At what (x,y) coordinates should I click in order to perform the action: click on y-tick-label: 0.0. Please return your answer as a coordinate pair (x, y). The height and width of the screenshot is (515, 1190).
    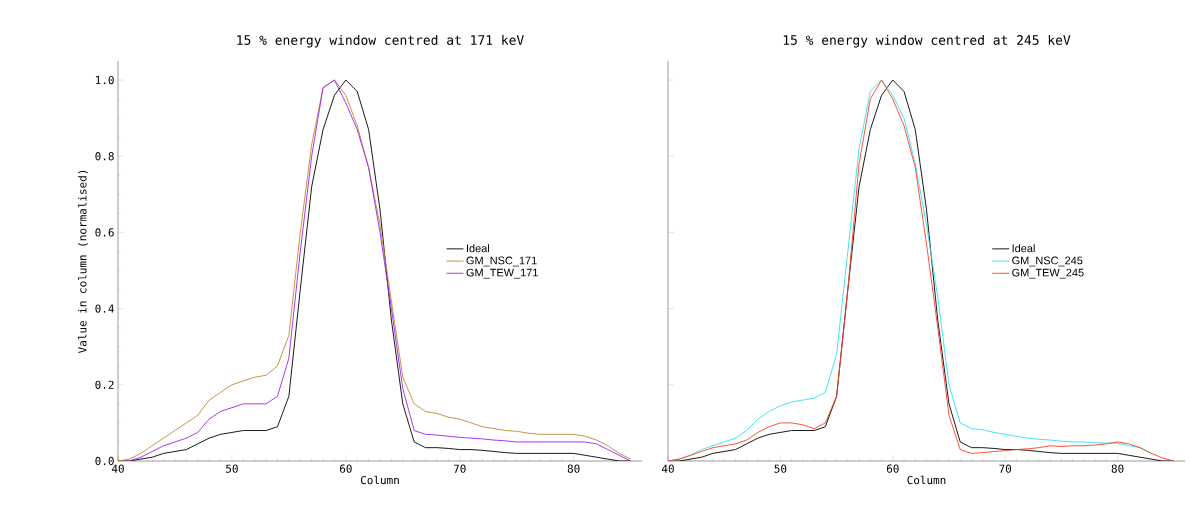
    Looking at the image, I should click on (104, 461).